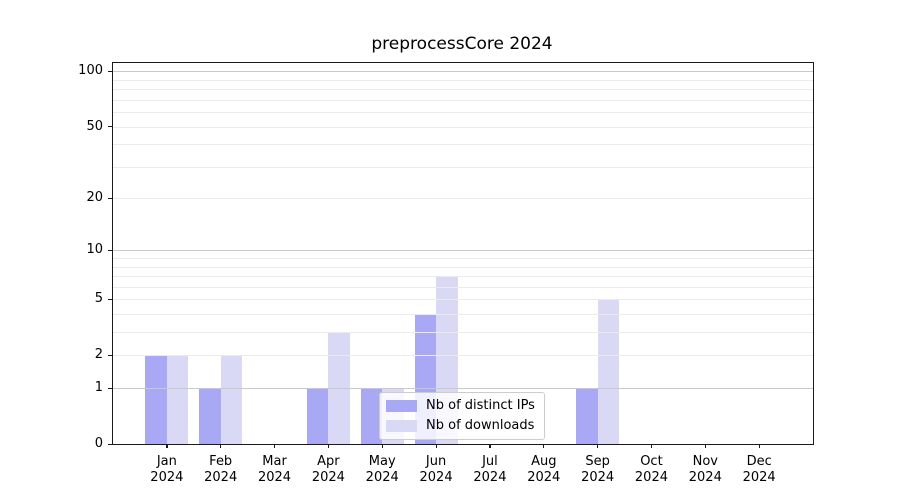 The width and height of the screenshot is (900, 500). I want to click on y-tick-label: 5, so click(98, 299).